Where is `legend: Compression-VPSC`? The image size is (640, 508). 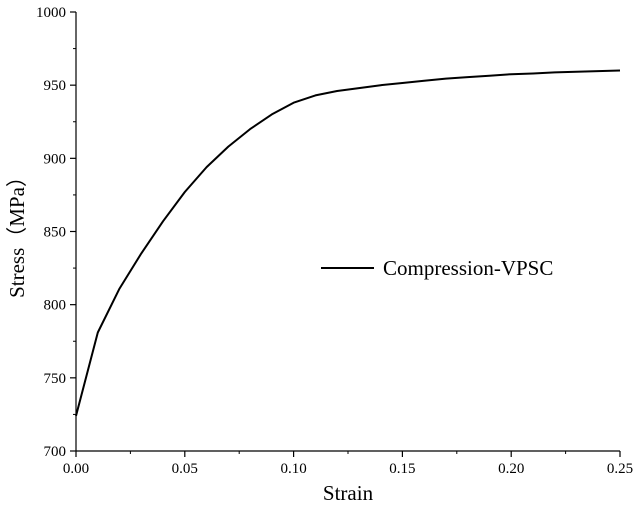
legend: Compression-VPSC is located at coordinates (437, 268).